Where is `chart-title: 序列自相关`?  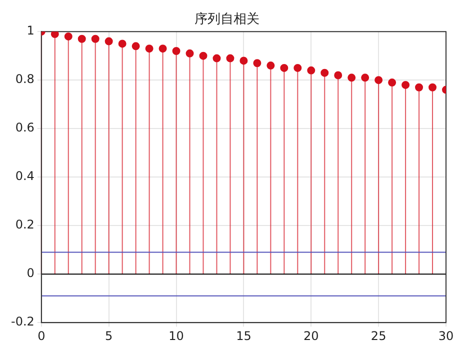
chart-title: 序列自相关 is located at coordinates (227, 19).